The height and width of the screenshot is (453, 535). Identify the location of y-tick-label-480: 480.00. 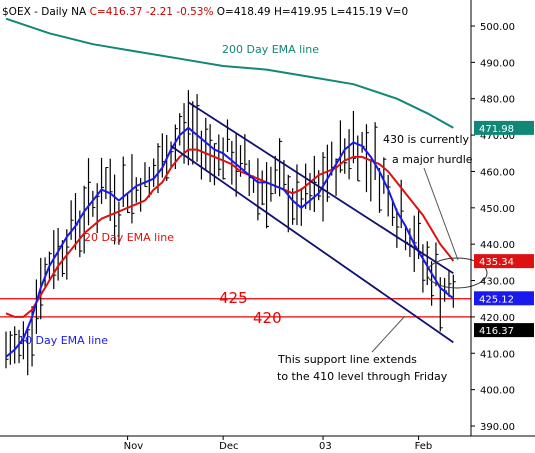
(497, 100).